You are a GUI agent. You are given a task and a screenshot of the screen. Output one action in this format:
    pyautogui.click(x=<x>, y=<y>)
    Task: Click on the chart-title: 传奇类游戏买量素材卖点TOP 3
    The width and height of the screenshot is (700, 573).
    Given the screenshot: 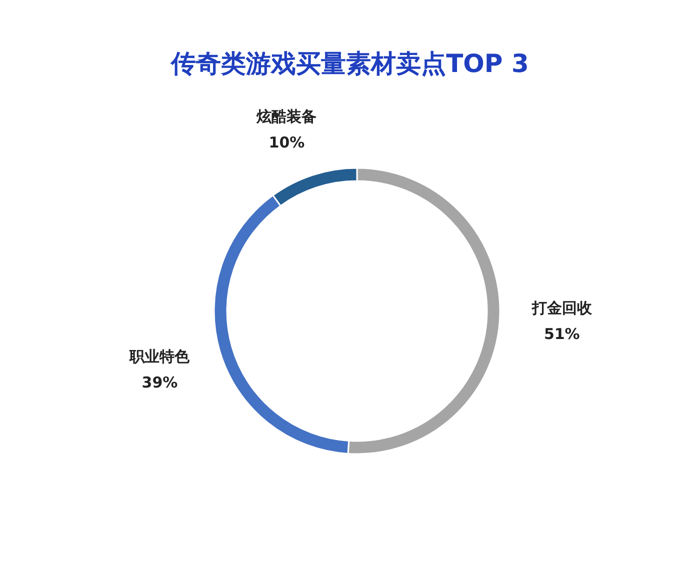 What is the action you would take?
    pyautogui.click(x=349, y=63)
    